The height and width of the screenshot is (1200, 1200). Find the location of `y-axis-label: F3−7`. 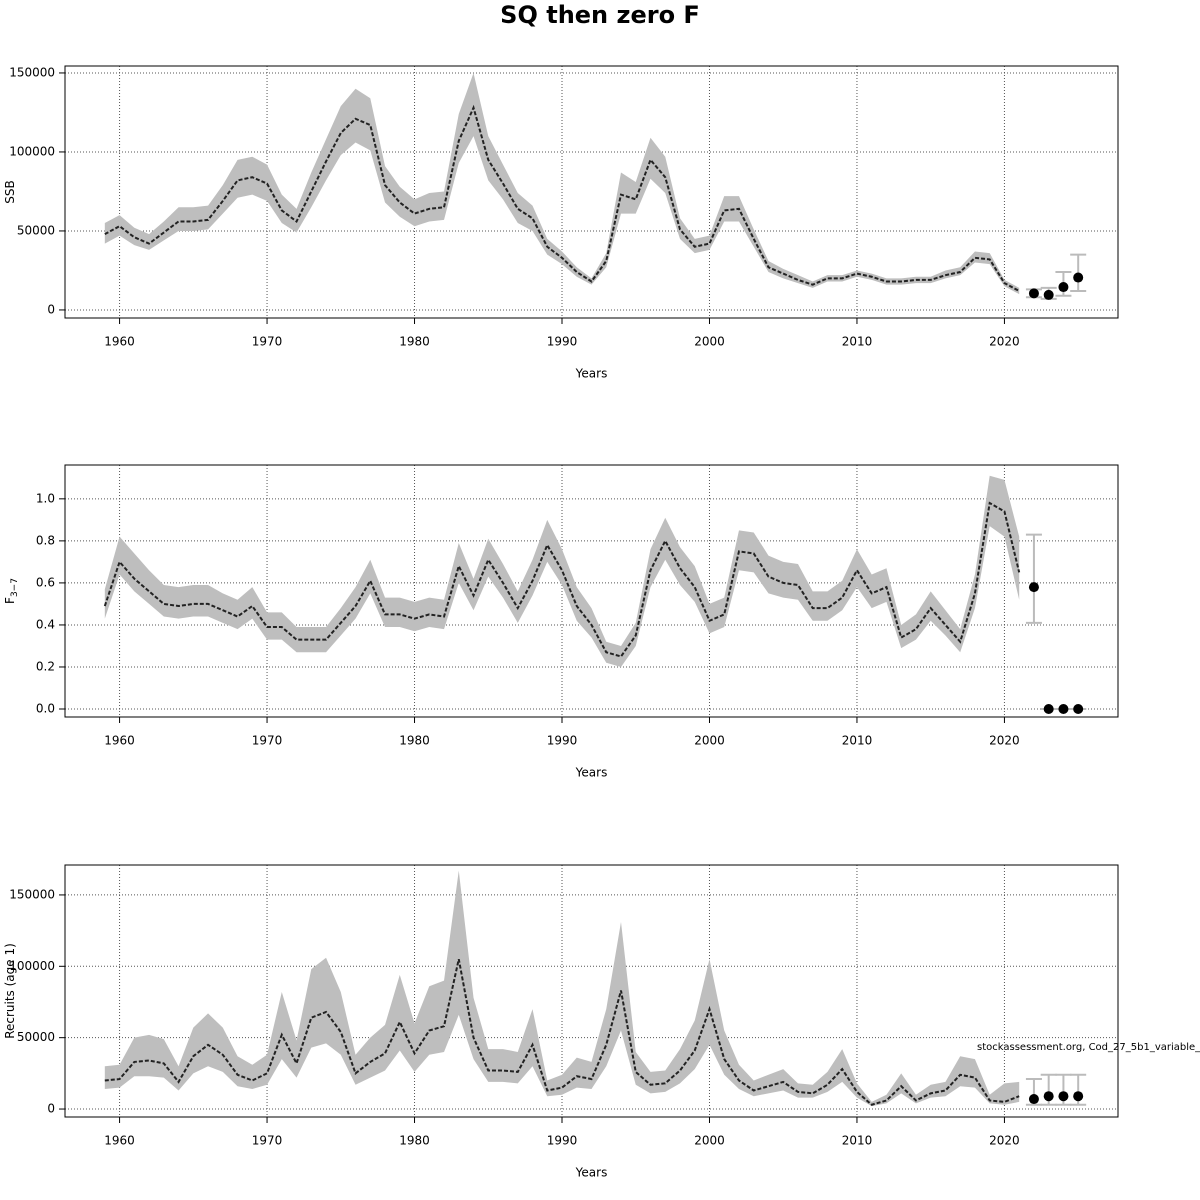

y-axis-label: F3−7 is located at coordinates (11, 591).